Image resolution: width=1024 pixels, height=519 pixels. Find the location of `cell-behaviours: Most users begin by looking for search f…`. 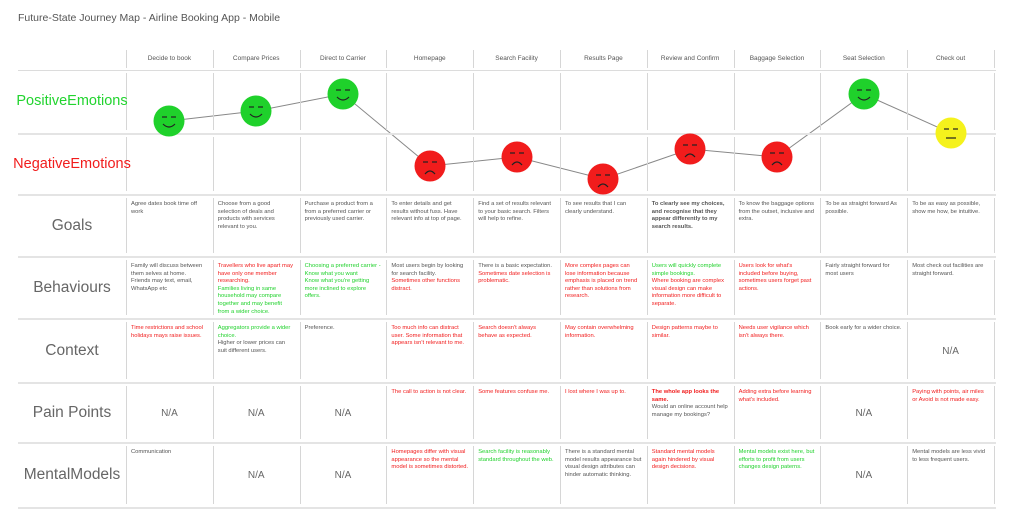

cell-behaviours: Most users begin by looking for search f… is located at coordinates (429, 288).